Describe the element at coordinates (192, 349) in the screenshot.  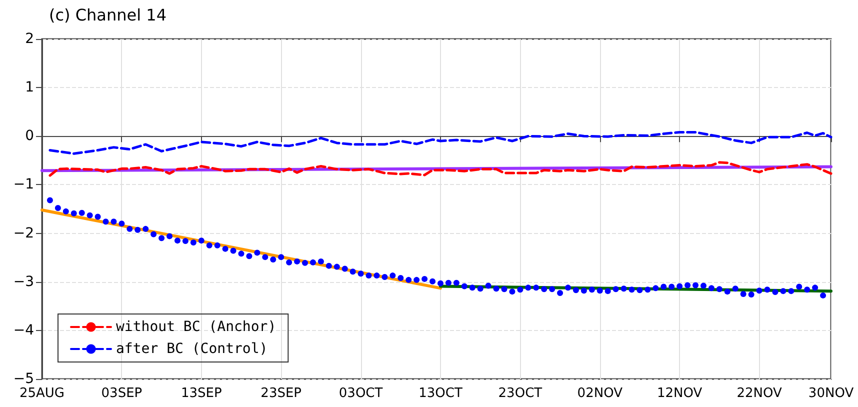
I see `legend-label: after BC (Control)` at that location.